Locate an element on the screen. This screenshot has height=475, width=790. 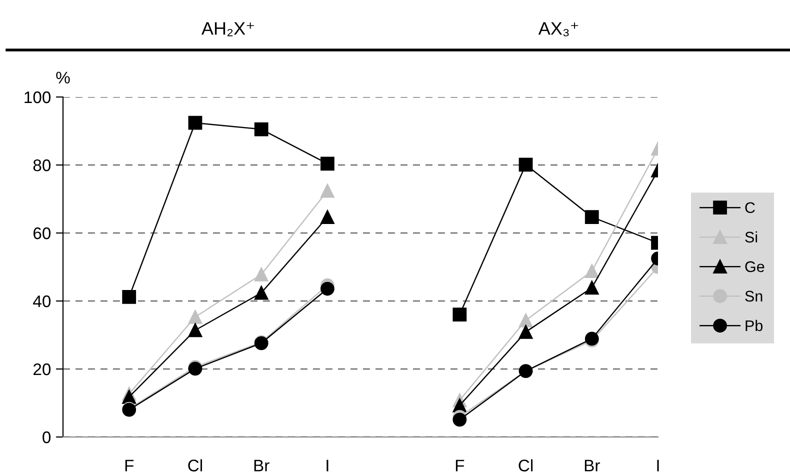
y-tick-label: 0 is located at coordinates (46, 437).